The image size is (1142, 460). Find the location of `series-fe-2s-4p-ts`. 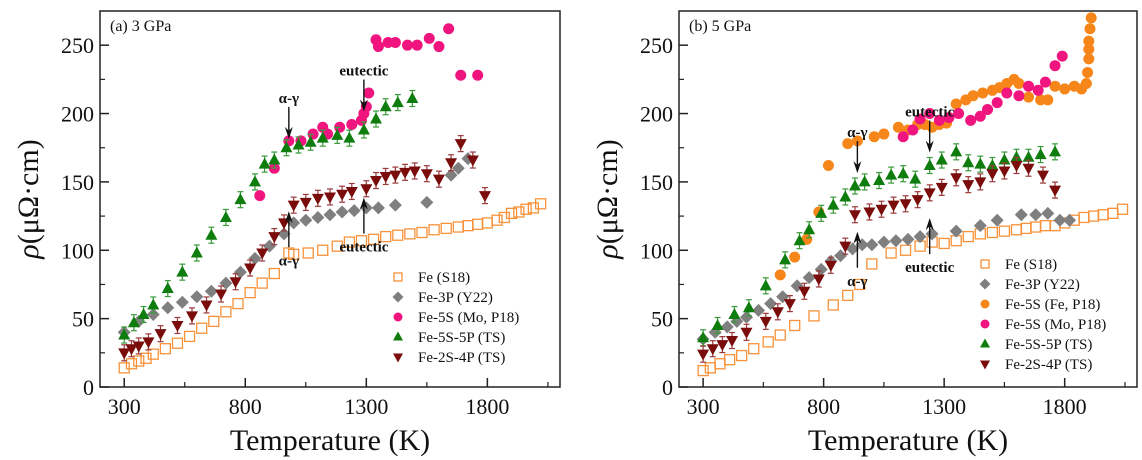

series-fe-2s-4p-ts is located at coordinates (879, 259).